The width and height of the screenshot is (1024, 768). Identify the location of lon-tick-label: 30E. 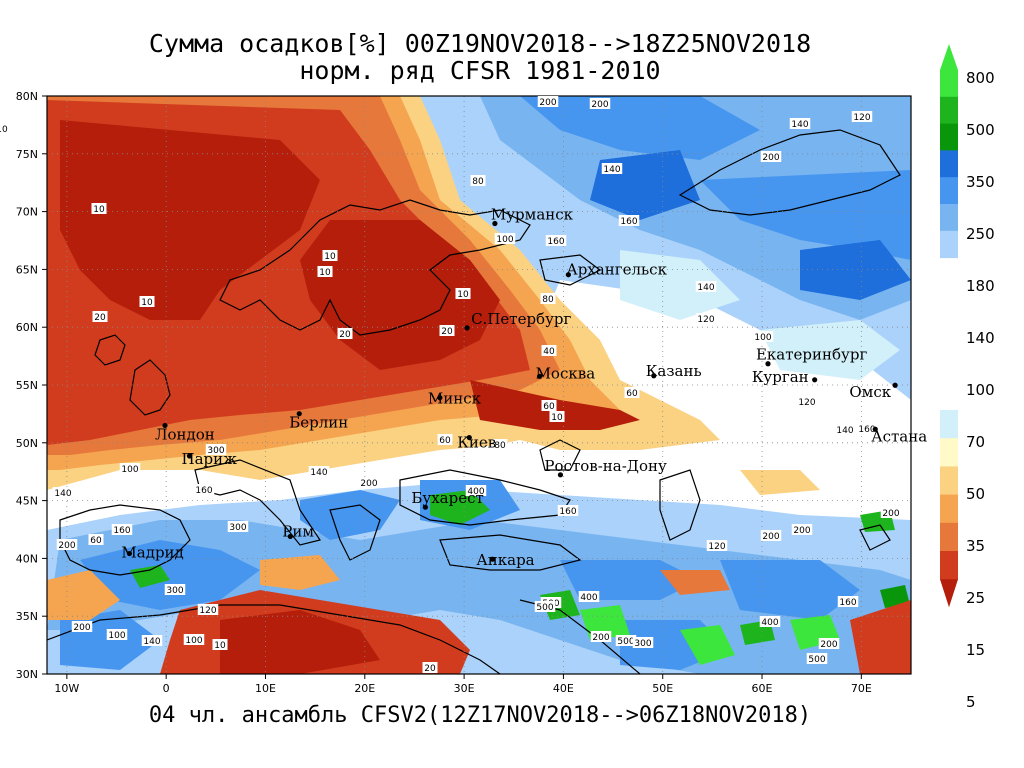
(464, 688).